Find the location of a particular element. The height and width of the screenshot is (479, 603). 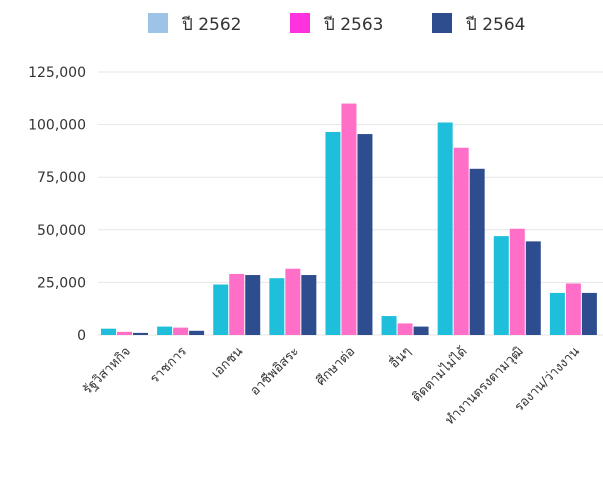

y-tick-label: 75,000 is located at coordinates (61, 178).